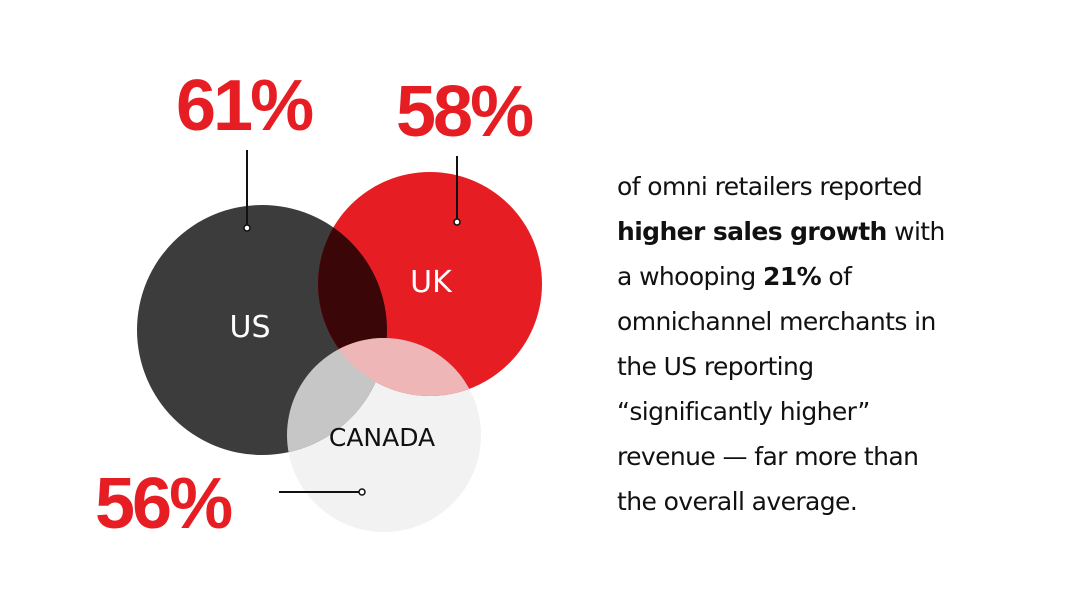 The width and height of the screenshot is (1080, 600). What do you see at coordinates (737, 501) in the screenshot?
I see `description-line: the overall average.` at bounding box center [737, 501].